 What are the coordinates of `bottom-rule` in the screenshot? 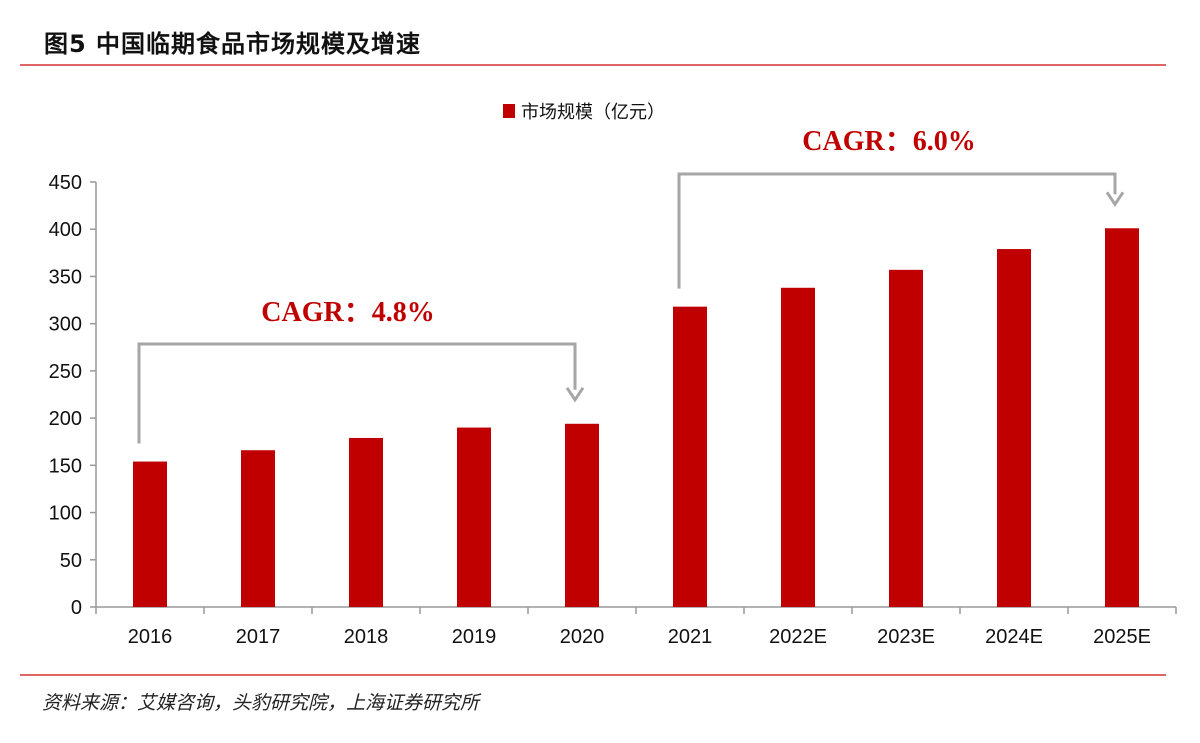 It's located at (593, 675).